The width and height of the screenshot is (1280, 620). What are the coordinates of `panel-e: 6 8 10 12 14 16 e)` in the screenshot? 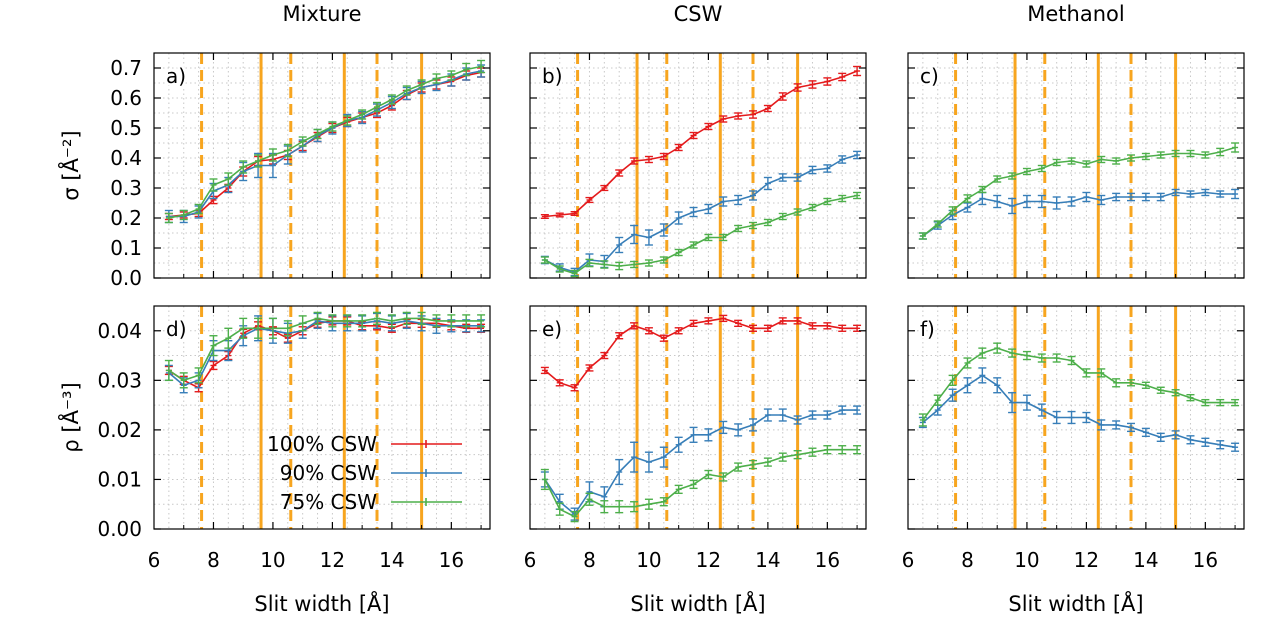 It's located at (695, 438).